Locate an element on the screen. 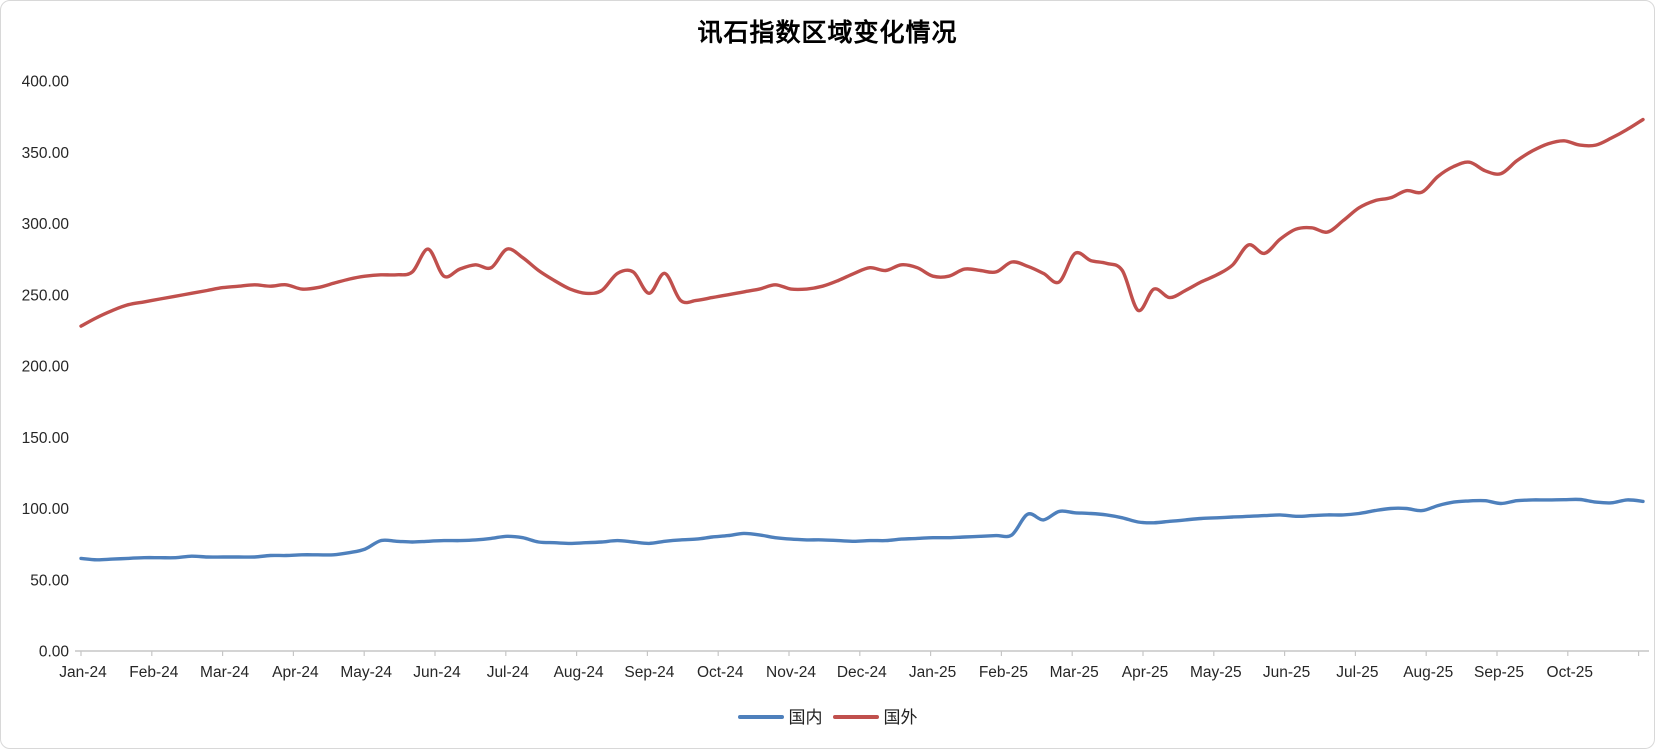 The width and height of the screenshot is (1655, 749). x-axis-label: Jun-25 is located at coordinates (1286, 672).